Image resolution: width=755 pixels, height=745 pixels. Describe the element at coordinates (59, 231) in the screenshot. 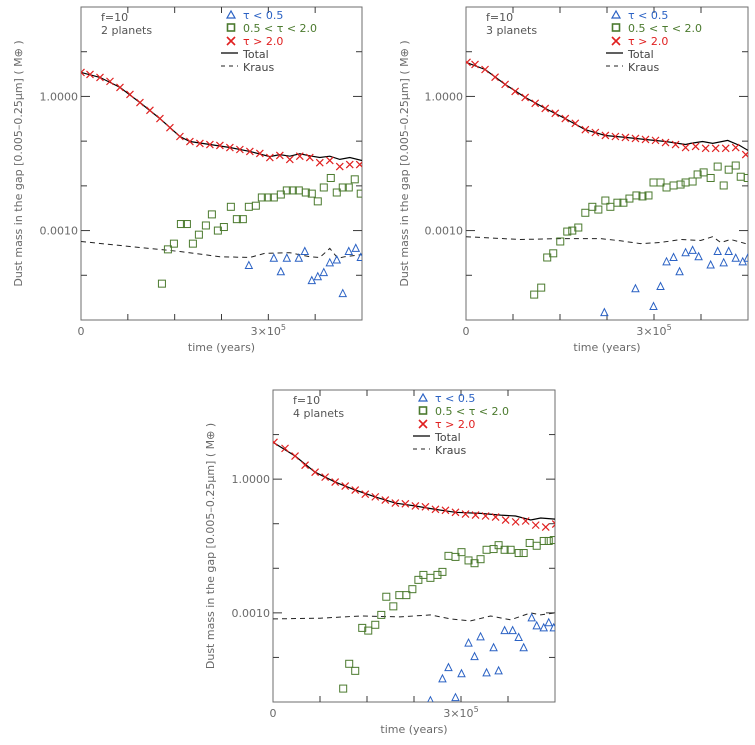

I see `y-tick-label: 0.0010` at that location.